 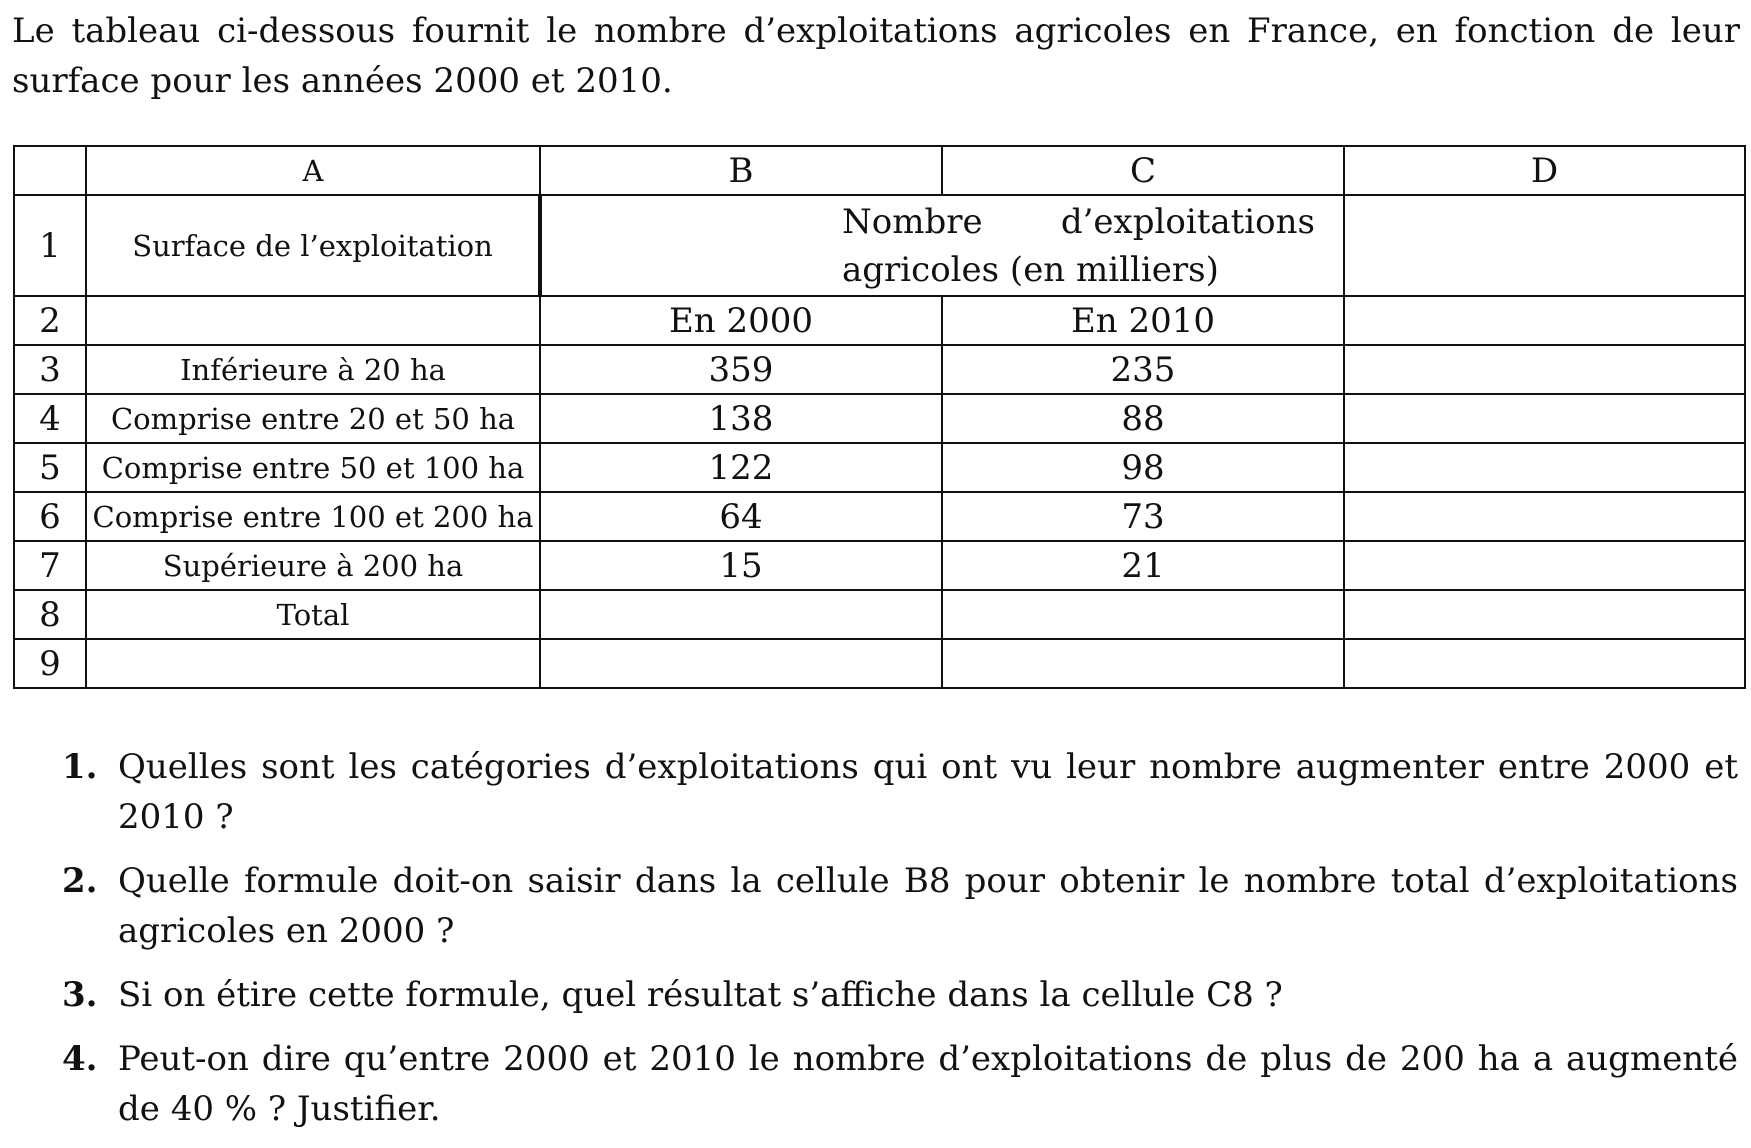 What do you see at coordinates (50, 369) in the screenshot?
I see `row-number: 3` at bounding box center [50, 369].